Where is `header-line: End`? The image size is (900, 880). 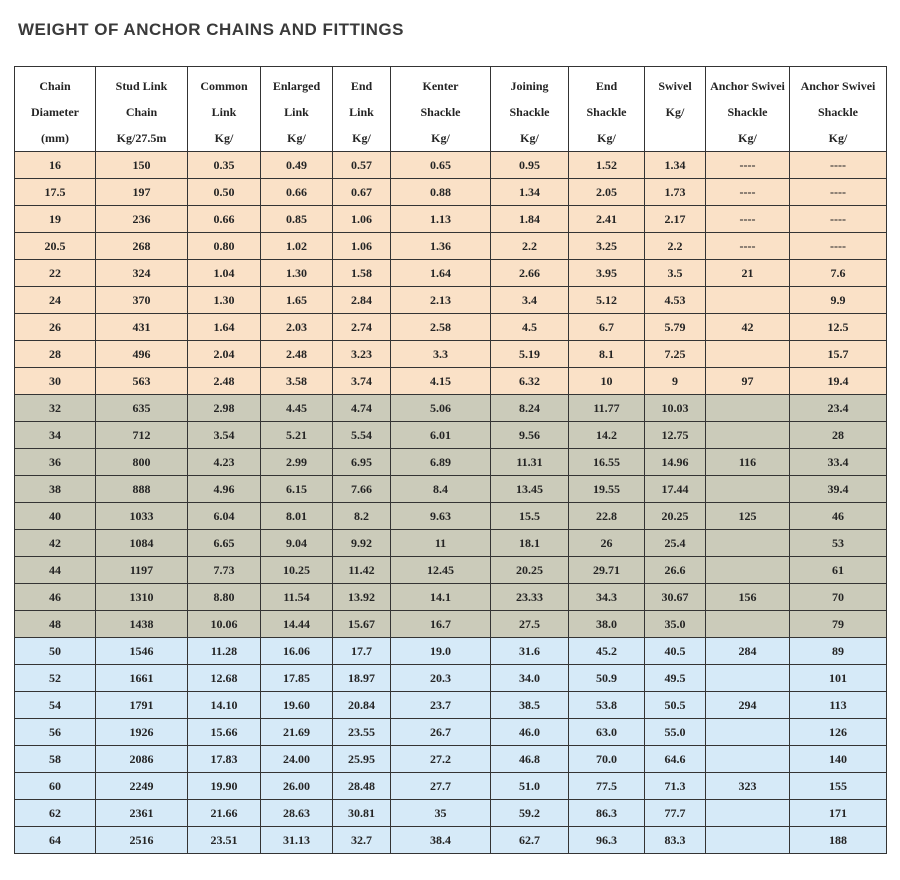 header-line: End is located at coordinates (606, 86).